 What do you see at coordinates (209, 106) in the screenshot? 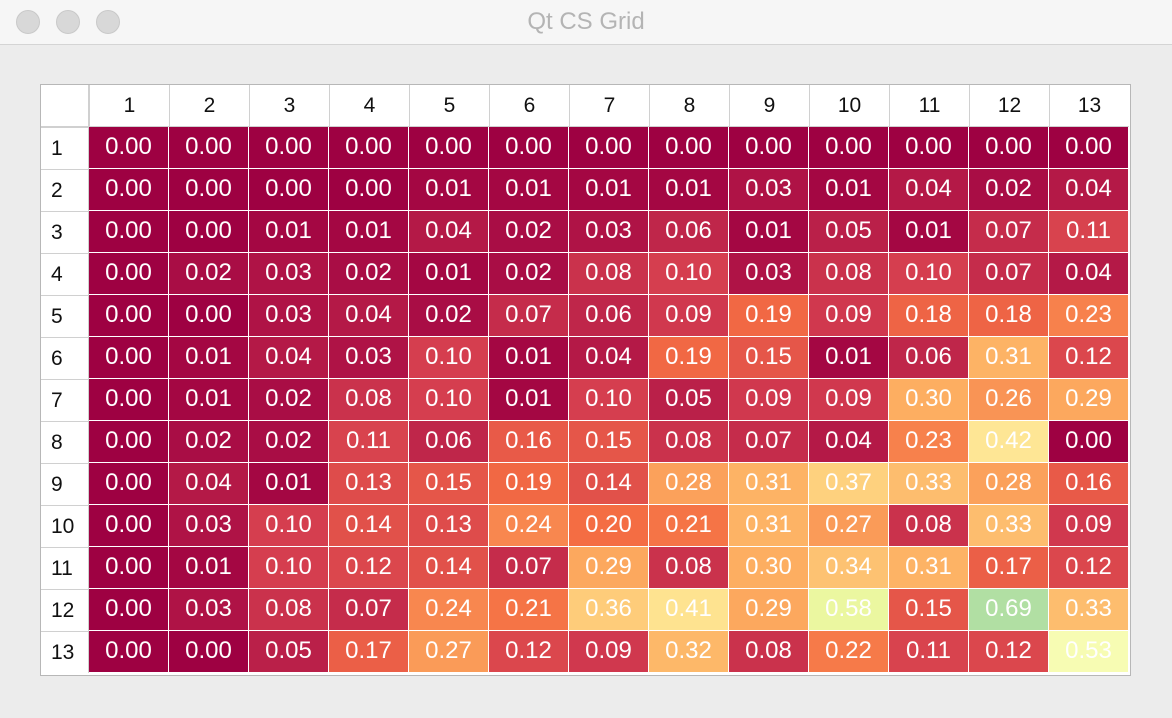
I see `column-header: 2` at bounding box center [209, 106].